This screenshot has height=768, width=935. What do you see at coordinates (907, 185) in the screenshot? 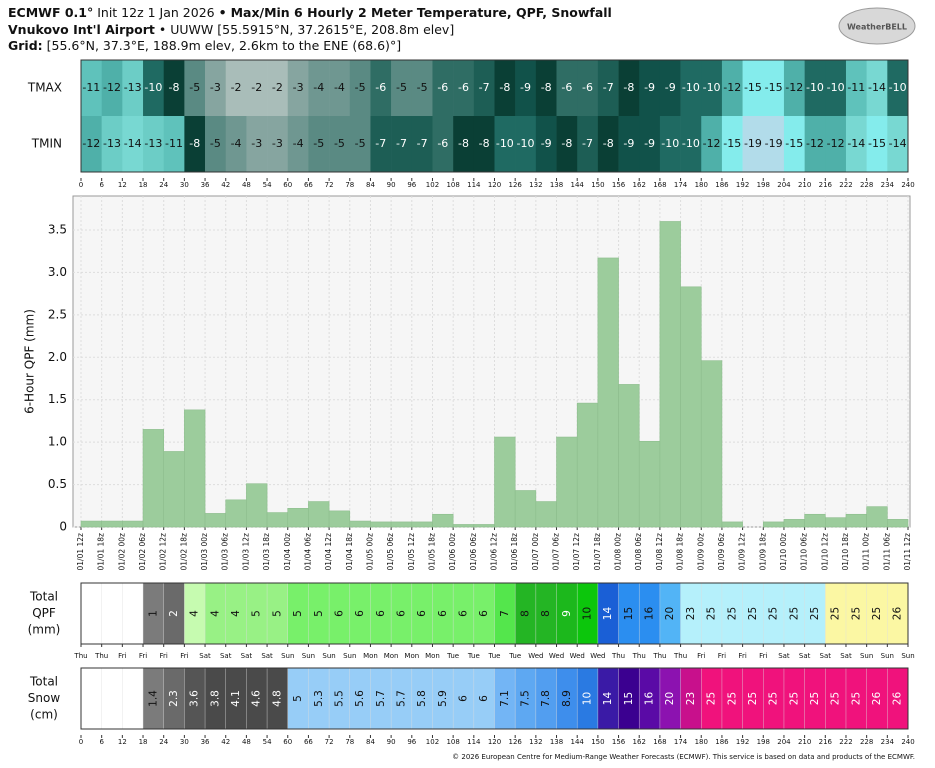
I see `x-tick-label: 240` at bounding box center [907, 185].